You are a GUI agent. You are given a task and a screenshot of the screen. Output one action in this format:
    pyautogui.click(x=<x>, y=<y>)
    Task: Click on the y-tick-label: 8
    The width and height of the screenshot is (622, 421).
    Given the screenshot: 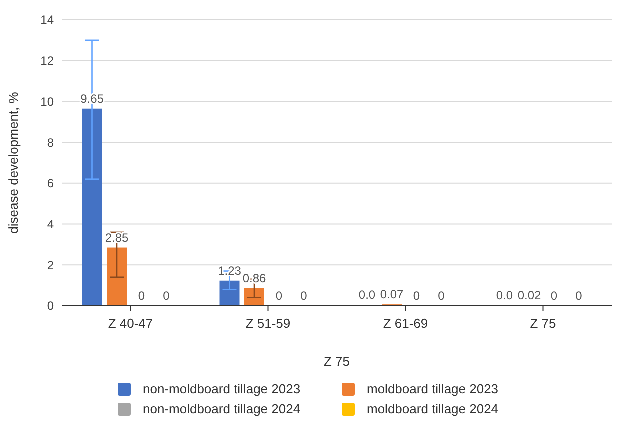 What is the action you would take?
    pyautogui.click(x=50, y=143)
    